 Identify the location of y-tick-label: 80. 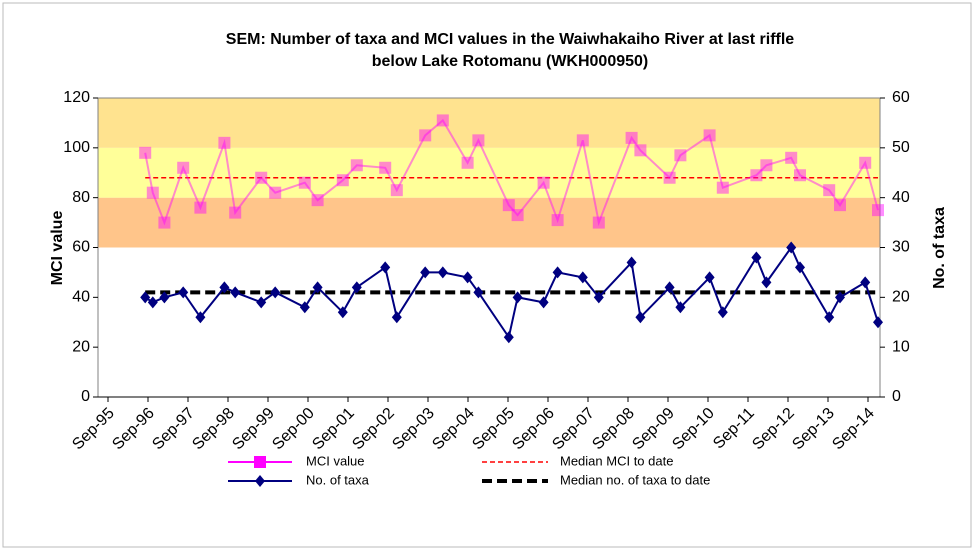
(81, 197).